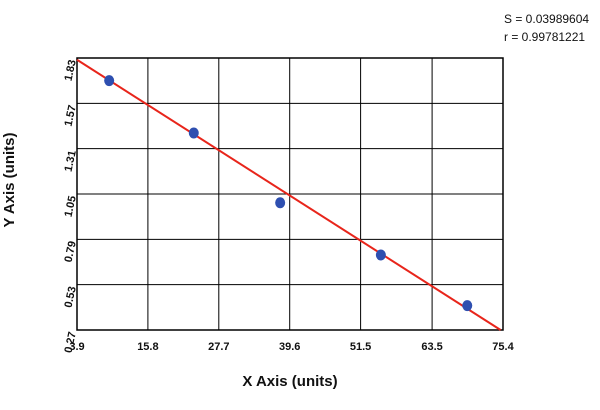 The image size is (600, 410). Describe the element at coordinates (289, 381) in the screenshot. I see `x-axis-title: X Axis (units)` at that location.